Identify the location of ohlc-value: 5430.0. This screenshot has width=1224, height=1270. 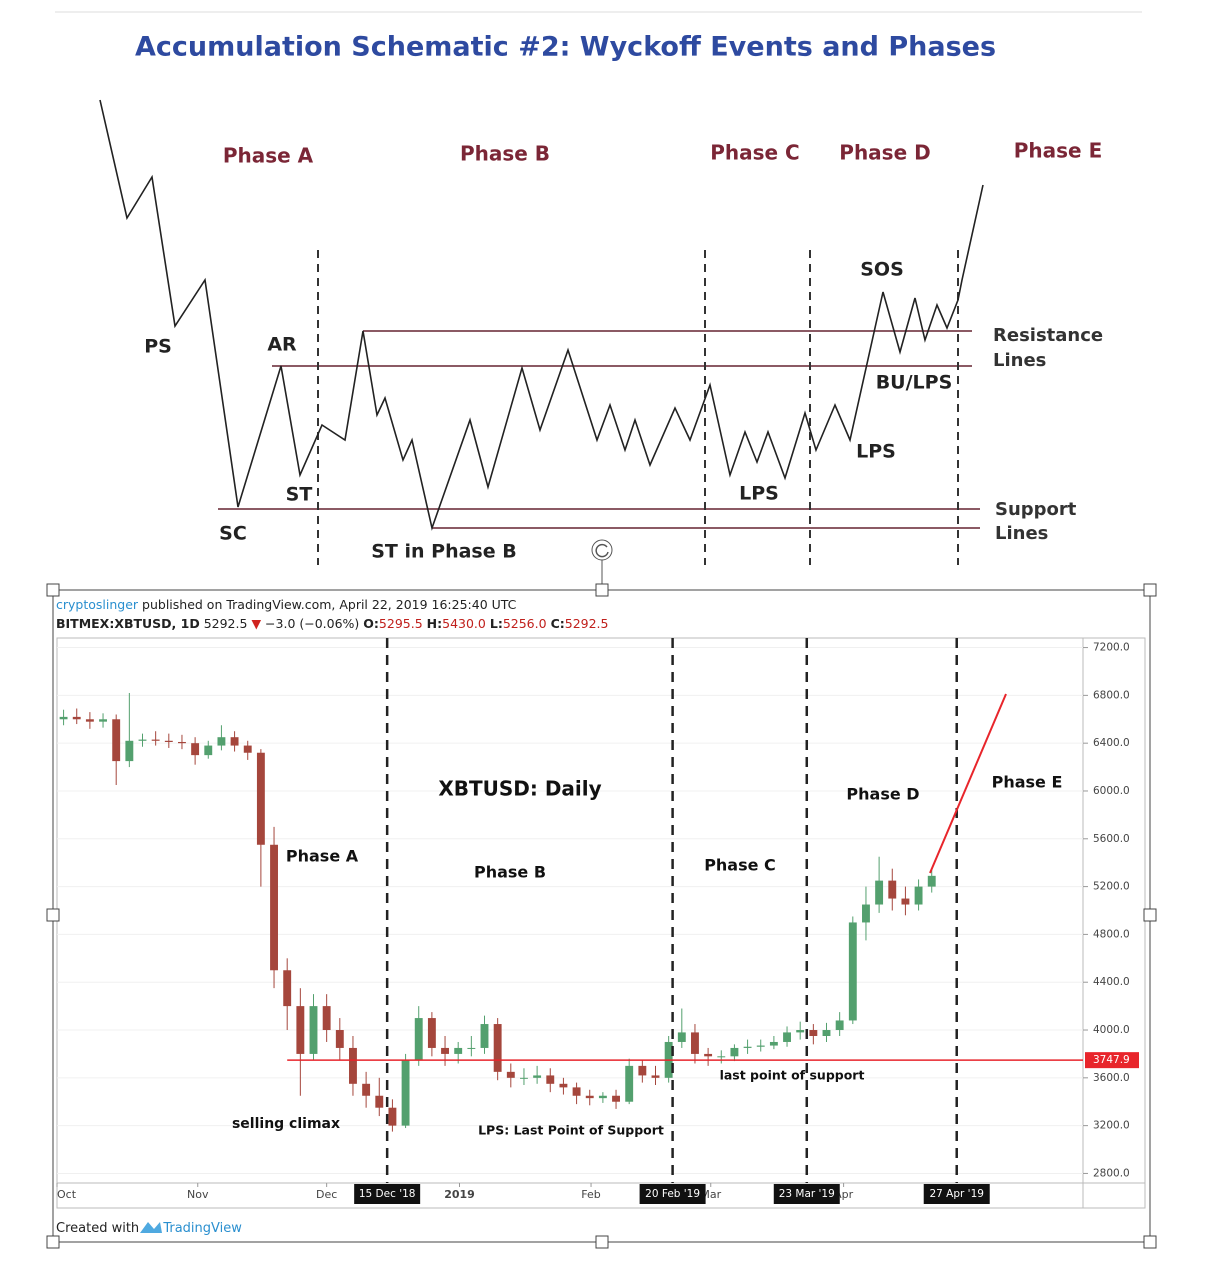
(464, 623).